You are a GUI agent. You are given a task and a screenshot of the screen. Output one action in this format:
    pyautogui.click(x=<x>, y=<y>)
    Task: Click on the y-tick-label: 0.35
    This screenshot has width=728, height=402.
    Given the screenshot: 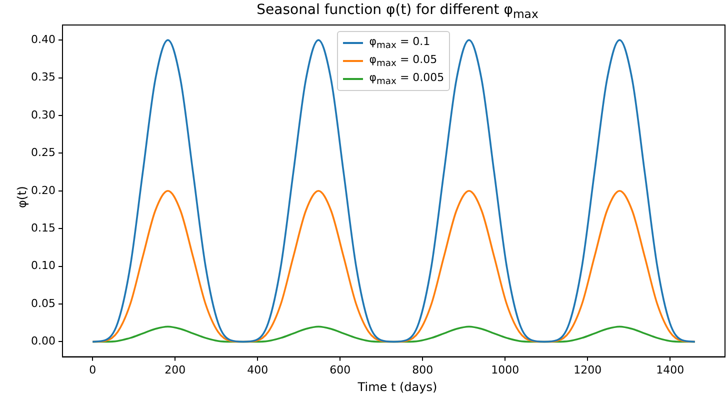 What is the action you would take?
    pyautogui.click(x=43, y=77)
    